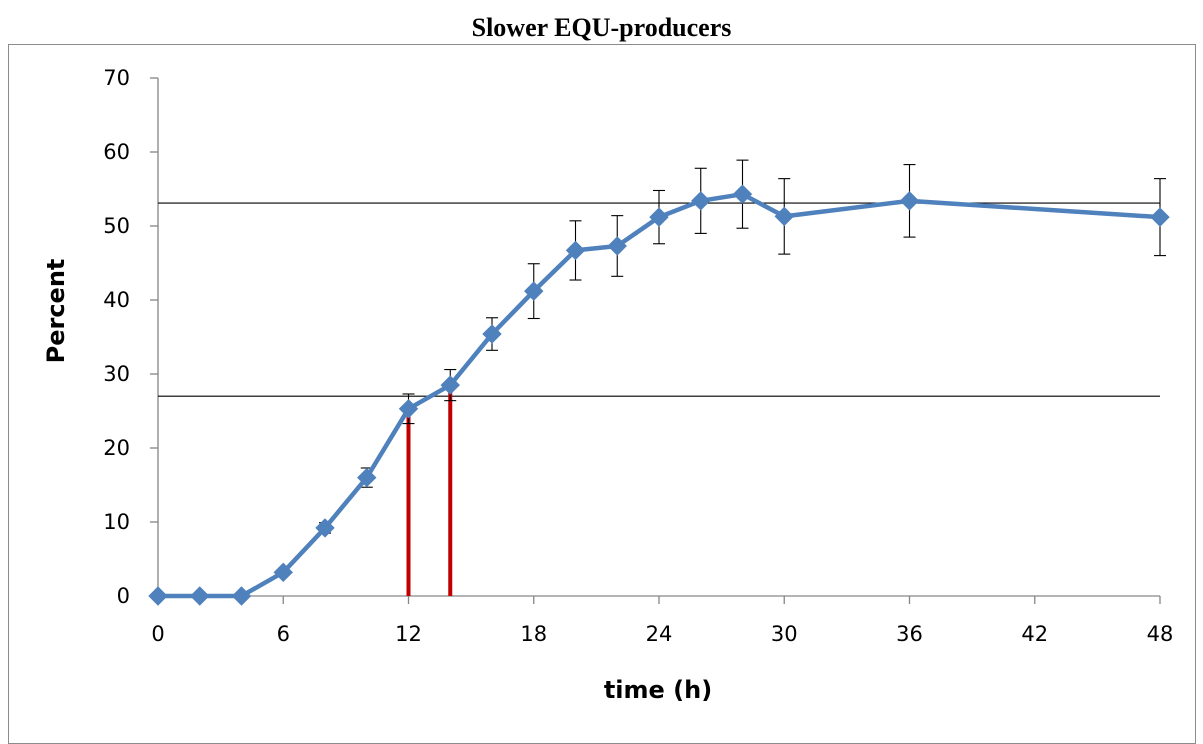 The height and width of the screenshot is (744, 1203). I want to click on y-tick-label: 30, so click(116, 374).